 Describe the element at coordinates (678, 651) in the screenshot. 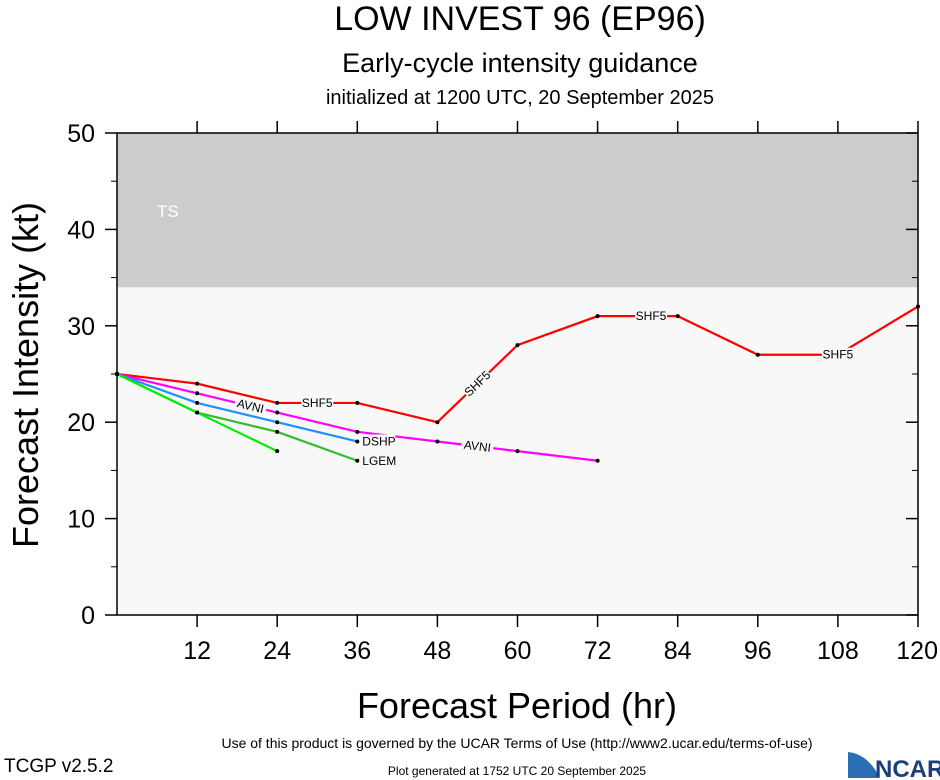

I see `x-tick-label: 84` at that location.